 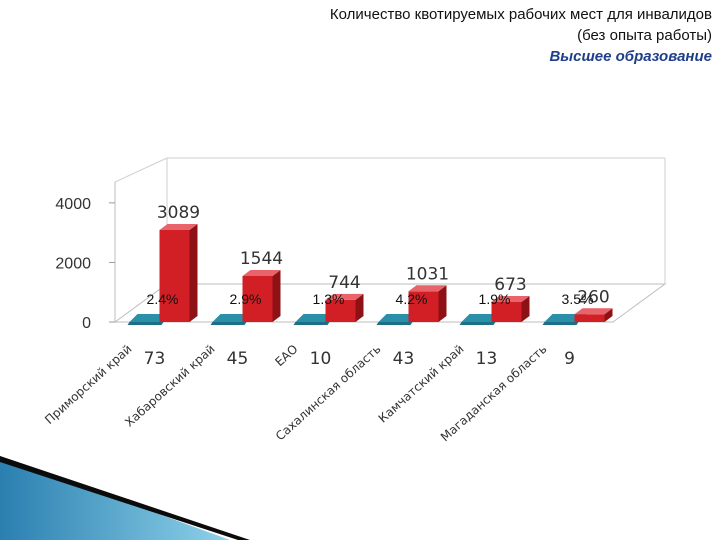 I want to click on y-tick-label: 0, so click(x=86, y=323).